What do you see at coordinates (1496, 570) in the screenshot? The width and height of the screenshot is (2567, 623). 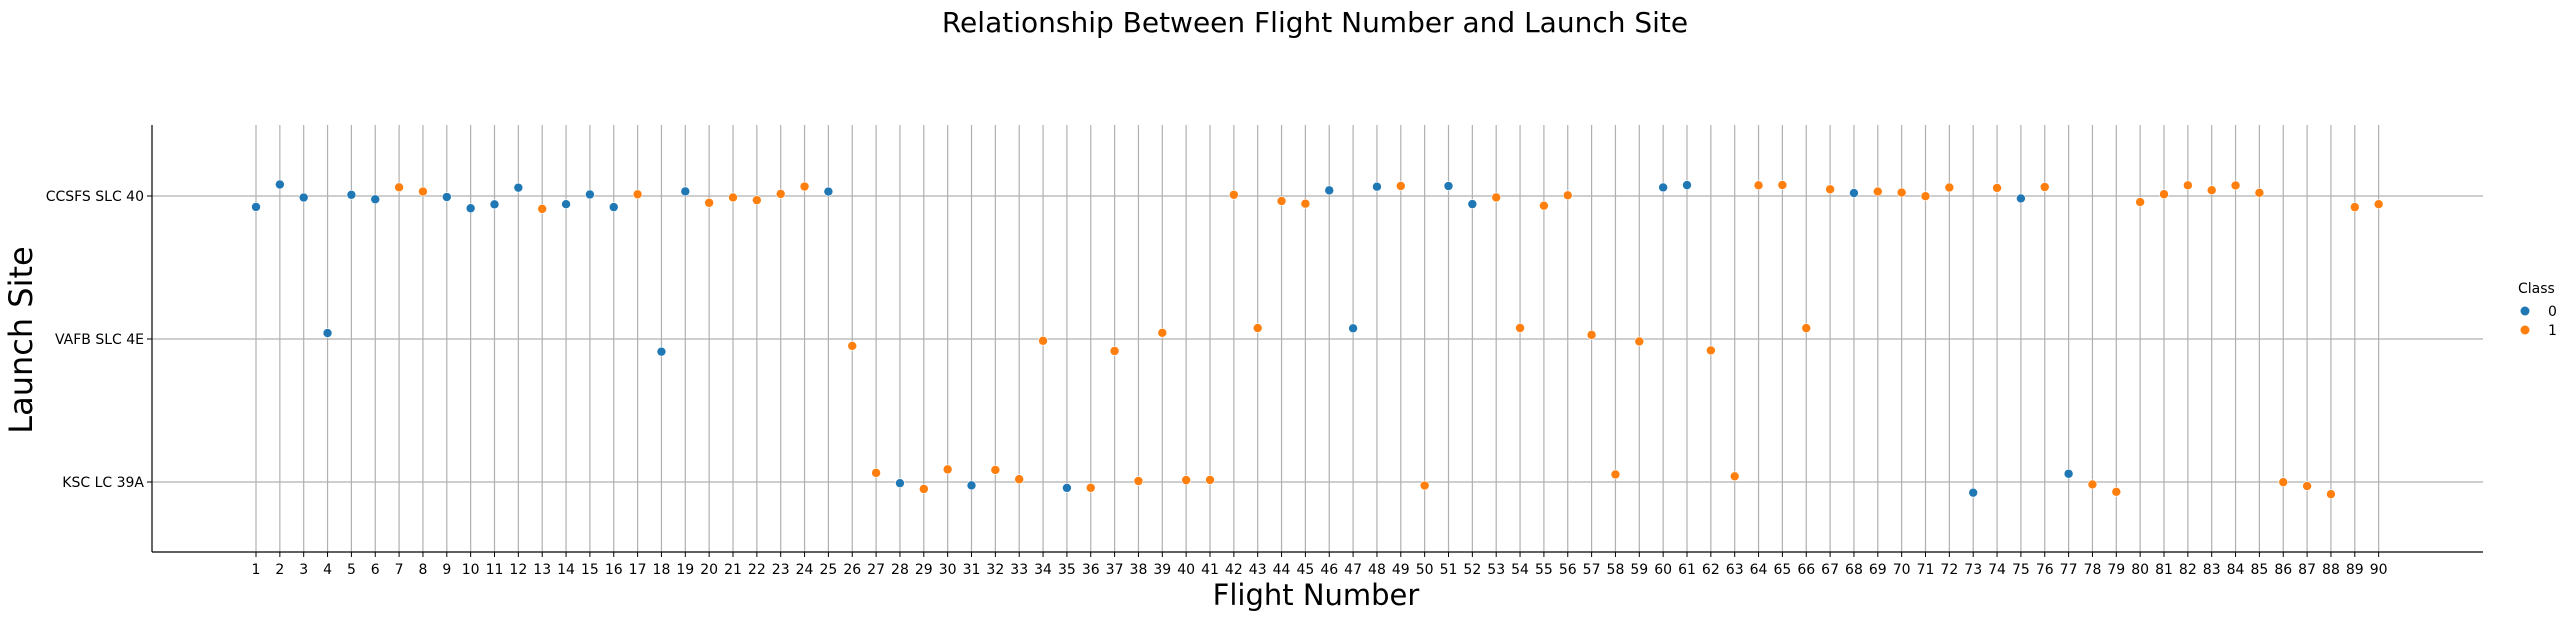 I see `x-tick-label: 53` at bounding box center [1496, 570].